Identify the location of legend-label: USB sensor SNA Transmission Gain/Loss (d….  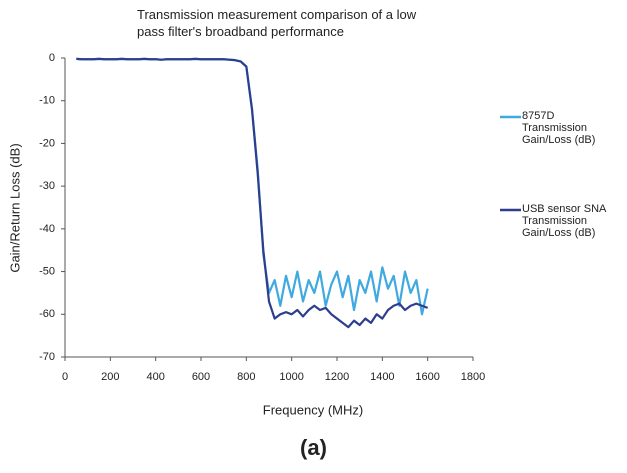
(564, 221).